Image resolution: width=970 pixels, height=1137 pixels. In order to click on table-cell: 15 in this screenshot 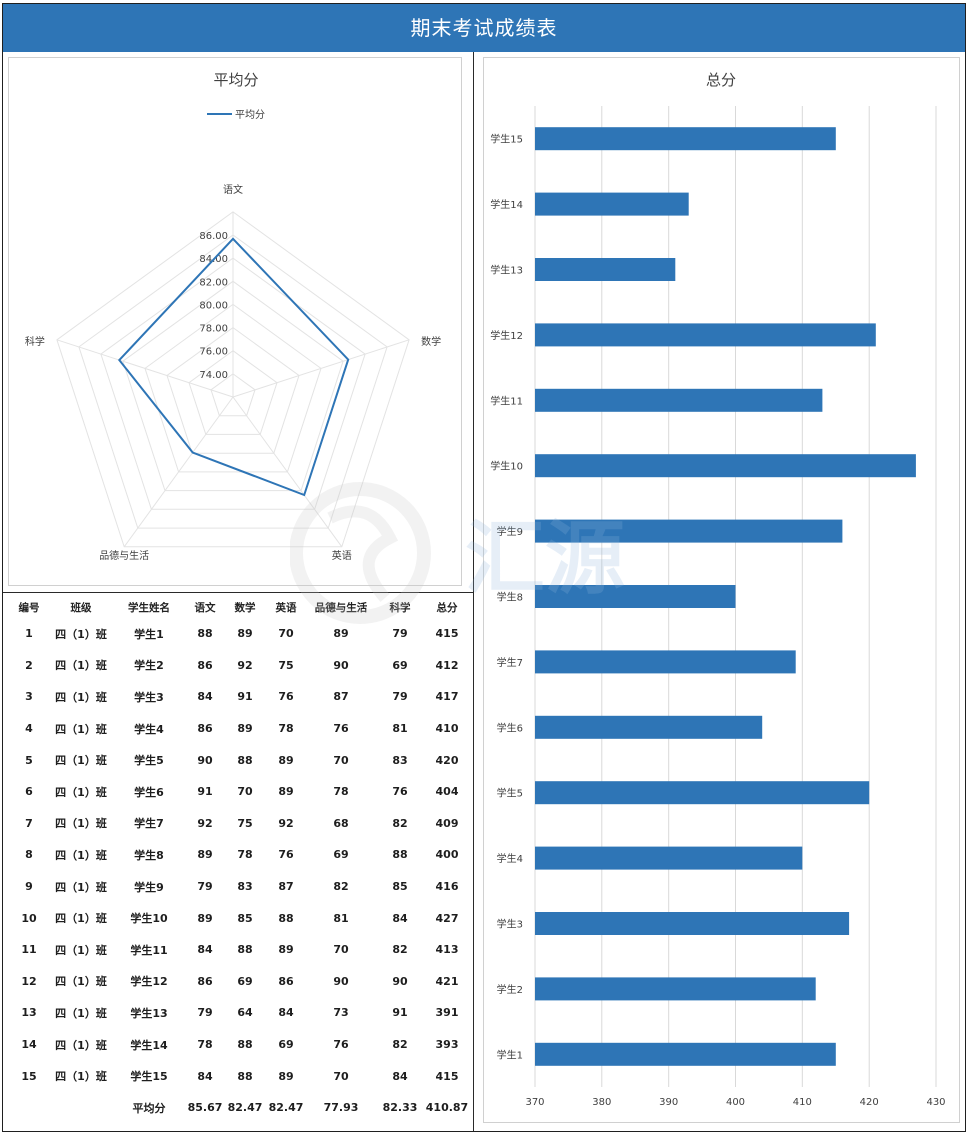, I will do `click(29, 1076)`.